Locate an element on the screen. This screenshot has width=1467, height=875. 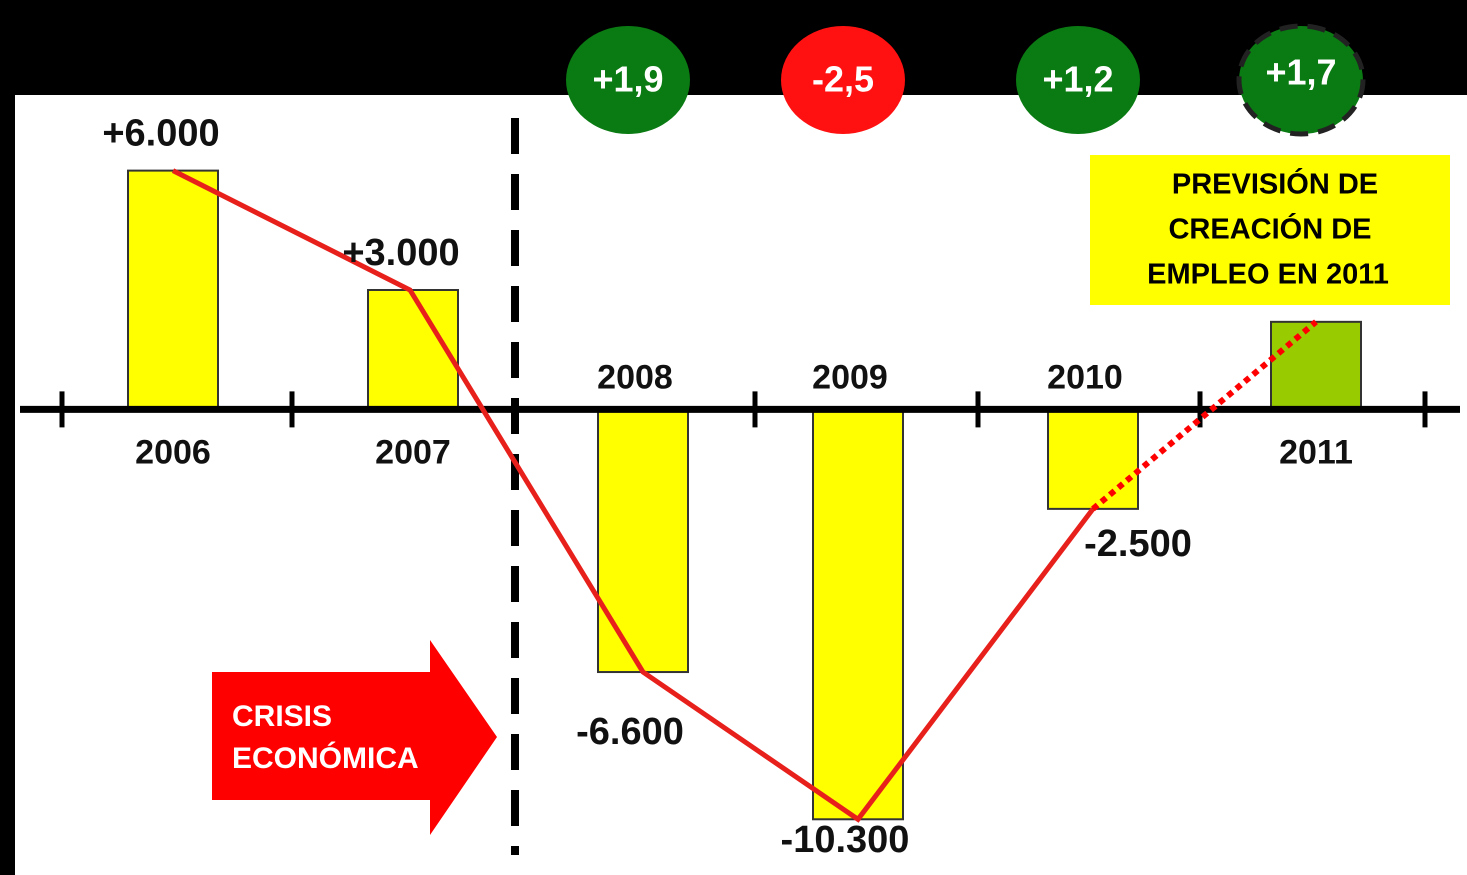
value-label: -2.500 is located at coordinates (1138, 544).